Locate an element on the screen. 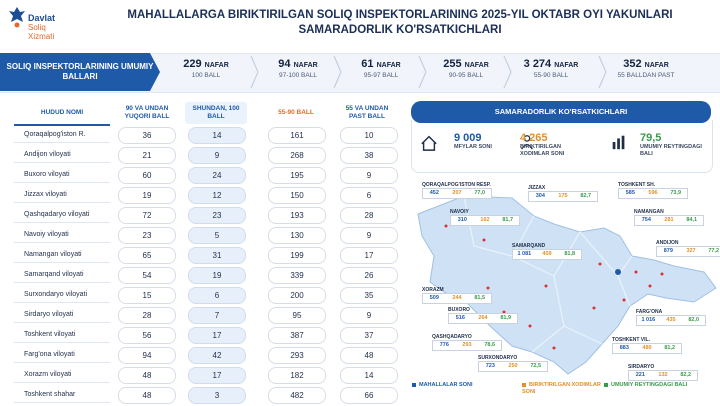 Image resolution: width=720 pixels, height=406 pixels. cell-55-90: 482 is located at coordinates (297, 395).